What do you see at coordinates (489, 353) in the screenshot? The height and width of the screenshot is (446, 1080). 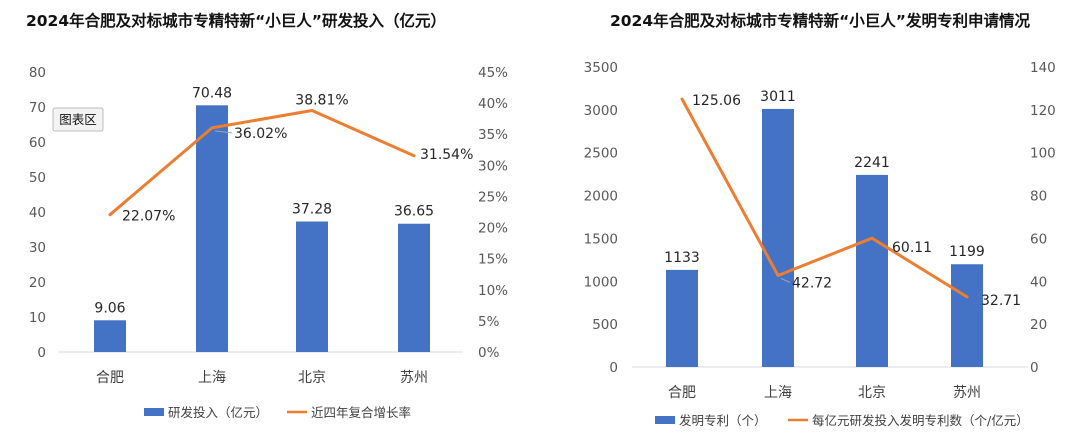 I see `right-axis-tick: 0%` at bounding box center [489, 353].